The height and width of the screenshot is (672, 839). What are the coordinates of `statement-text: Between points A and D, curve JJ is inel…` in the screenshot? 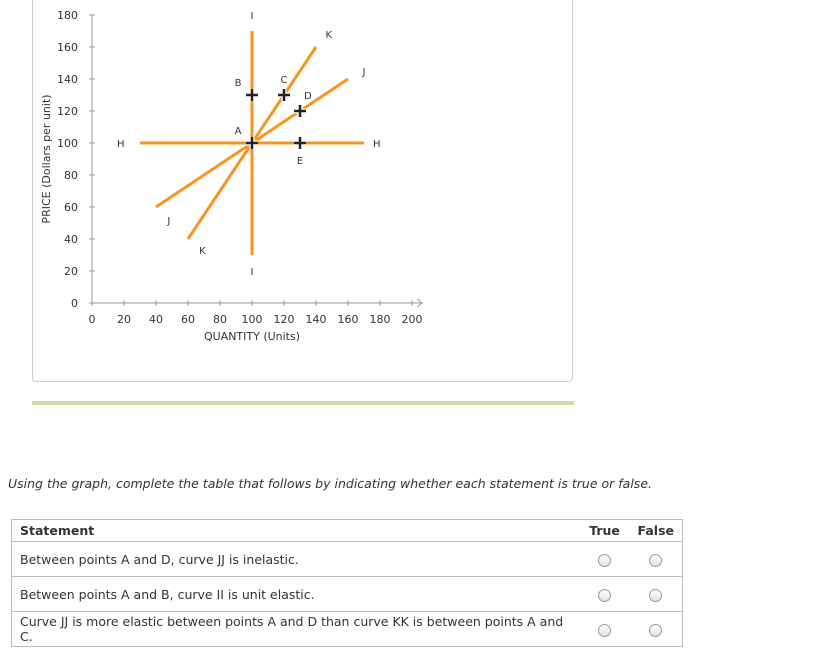 It's located at (295, 559).